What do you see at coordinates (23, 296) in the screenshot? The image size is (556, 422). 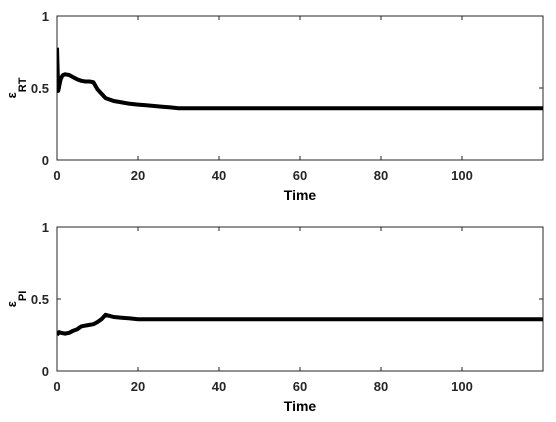 I see `y-axis-label-subscript: PI` at bounding box center [23, 296].